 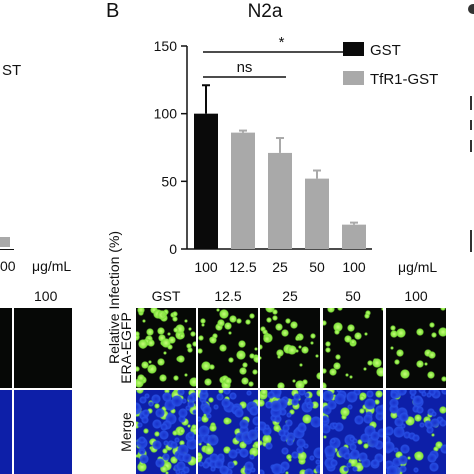 I want to click on x-tick-label-0: 100, so click(x=206, y=267).